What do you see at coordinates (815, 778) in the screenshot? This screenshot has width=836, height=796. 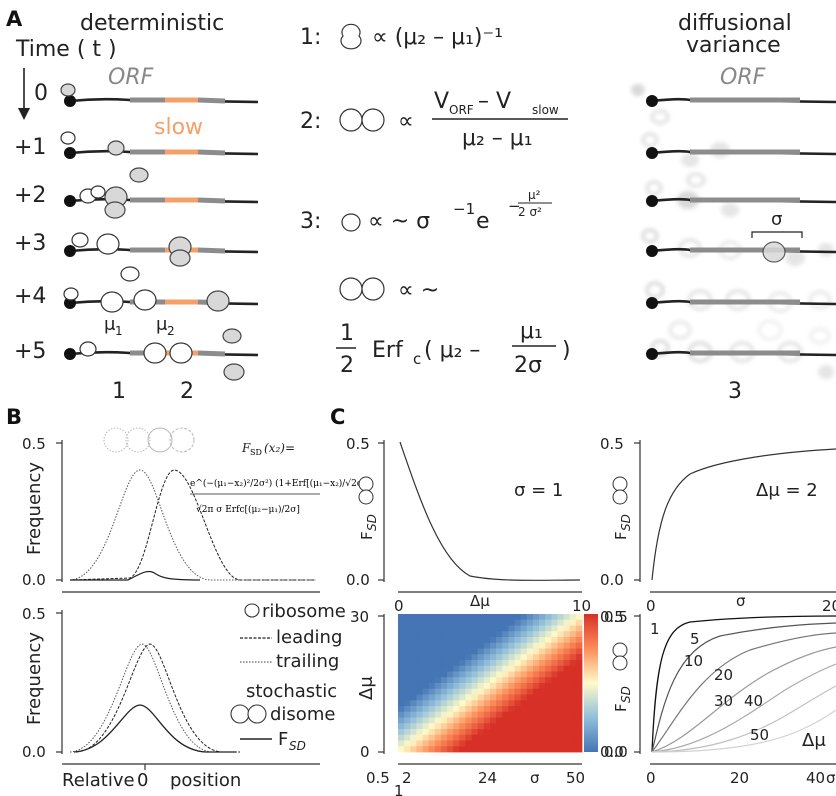 I see `c-br-xtick-40: 40` at bounding box center [815, 778].